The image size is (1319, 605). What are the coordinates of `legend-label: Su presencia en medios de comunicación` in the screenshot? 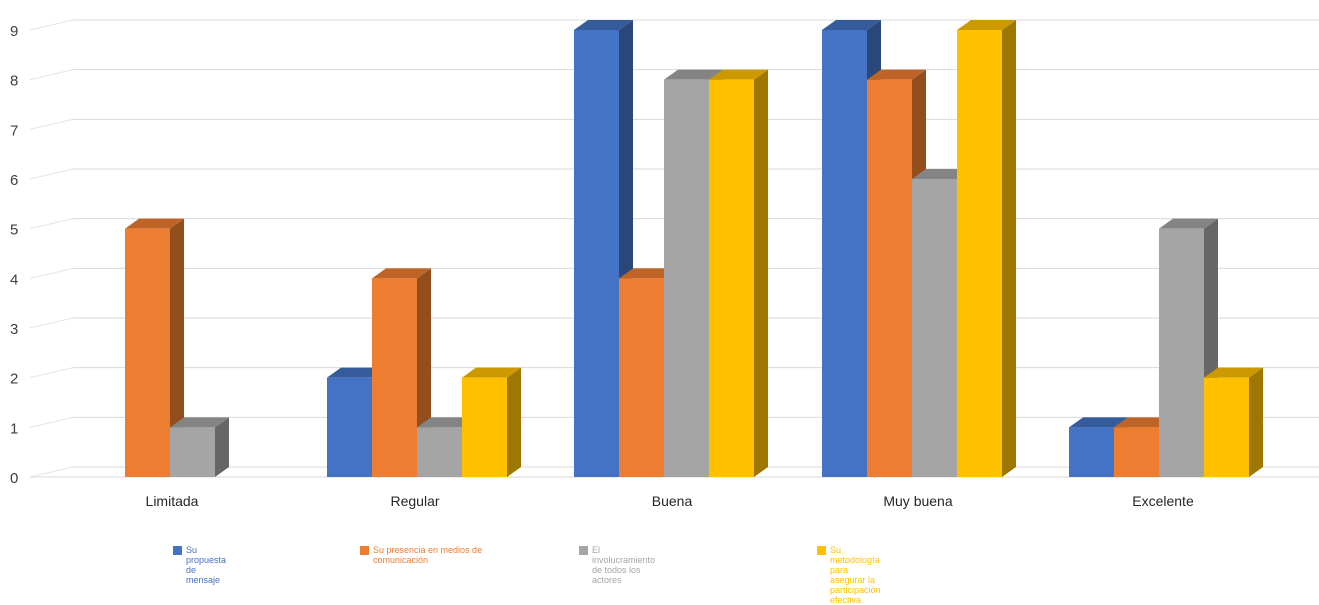 It's located at (428, 555).